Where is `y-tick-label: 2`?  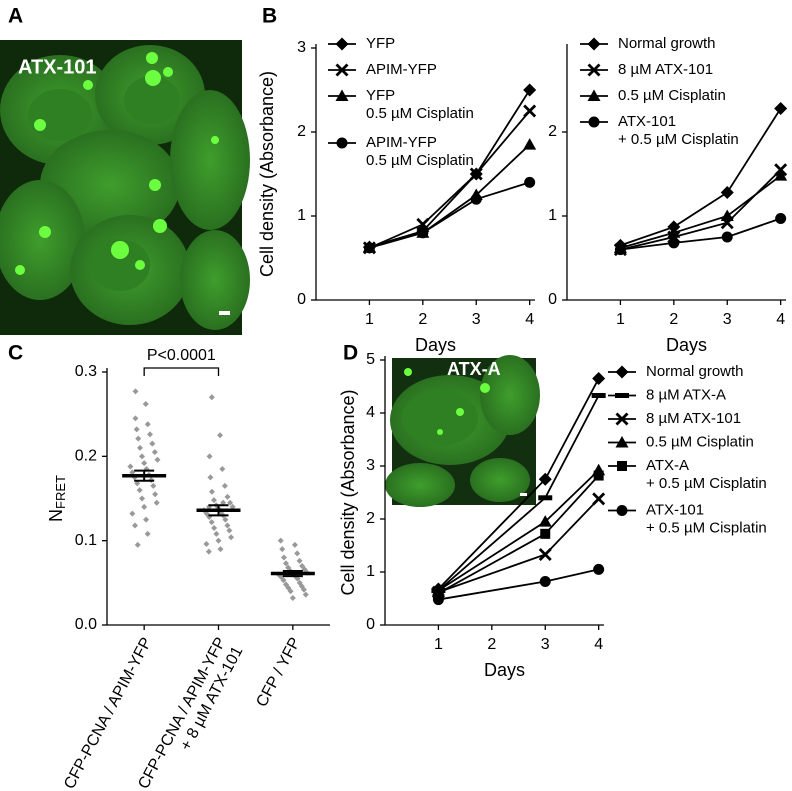
y-tick-label: 2 is located at coordinates (552, 131).